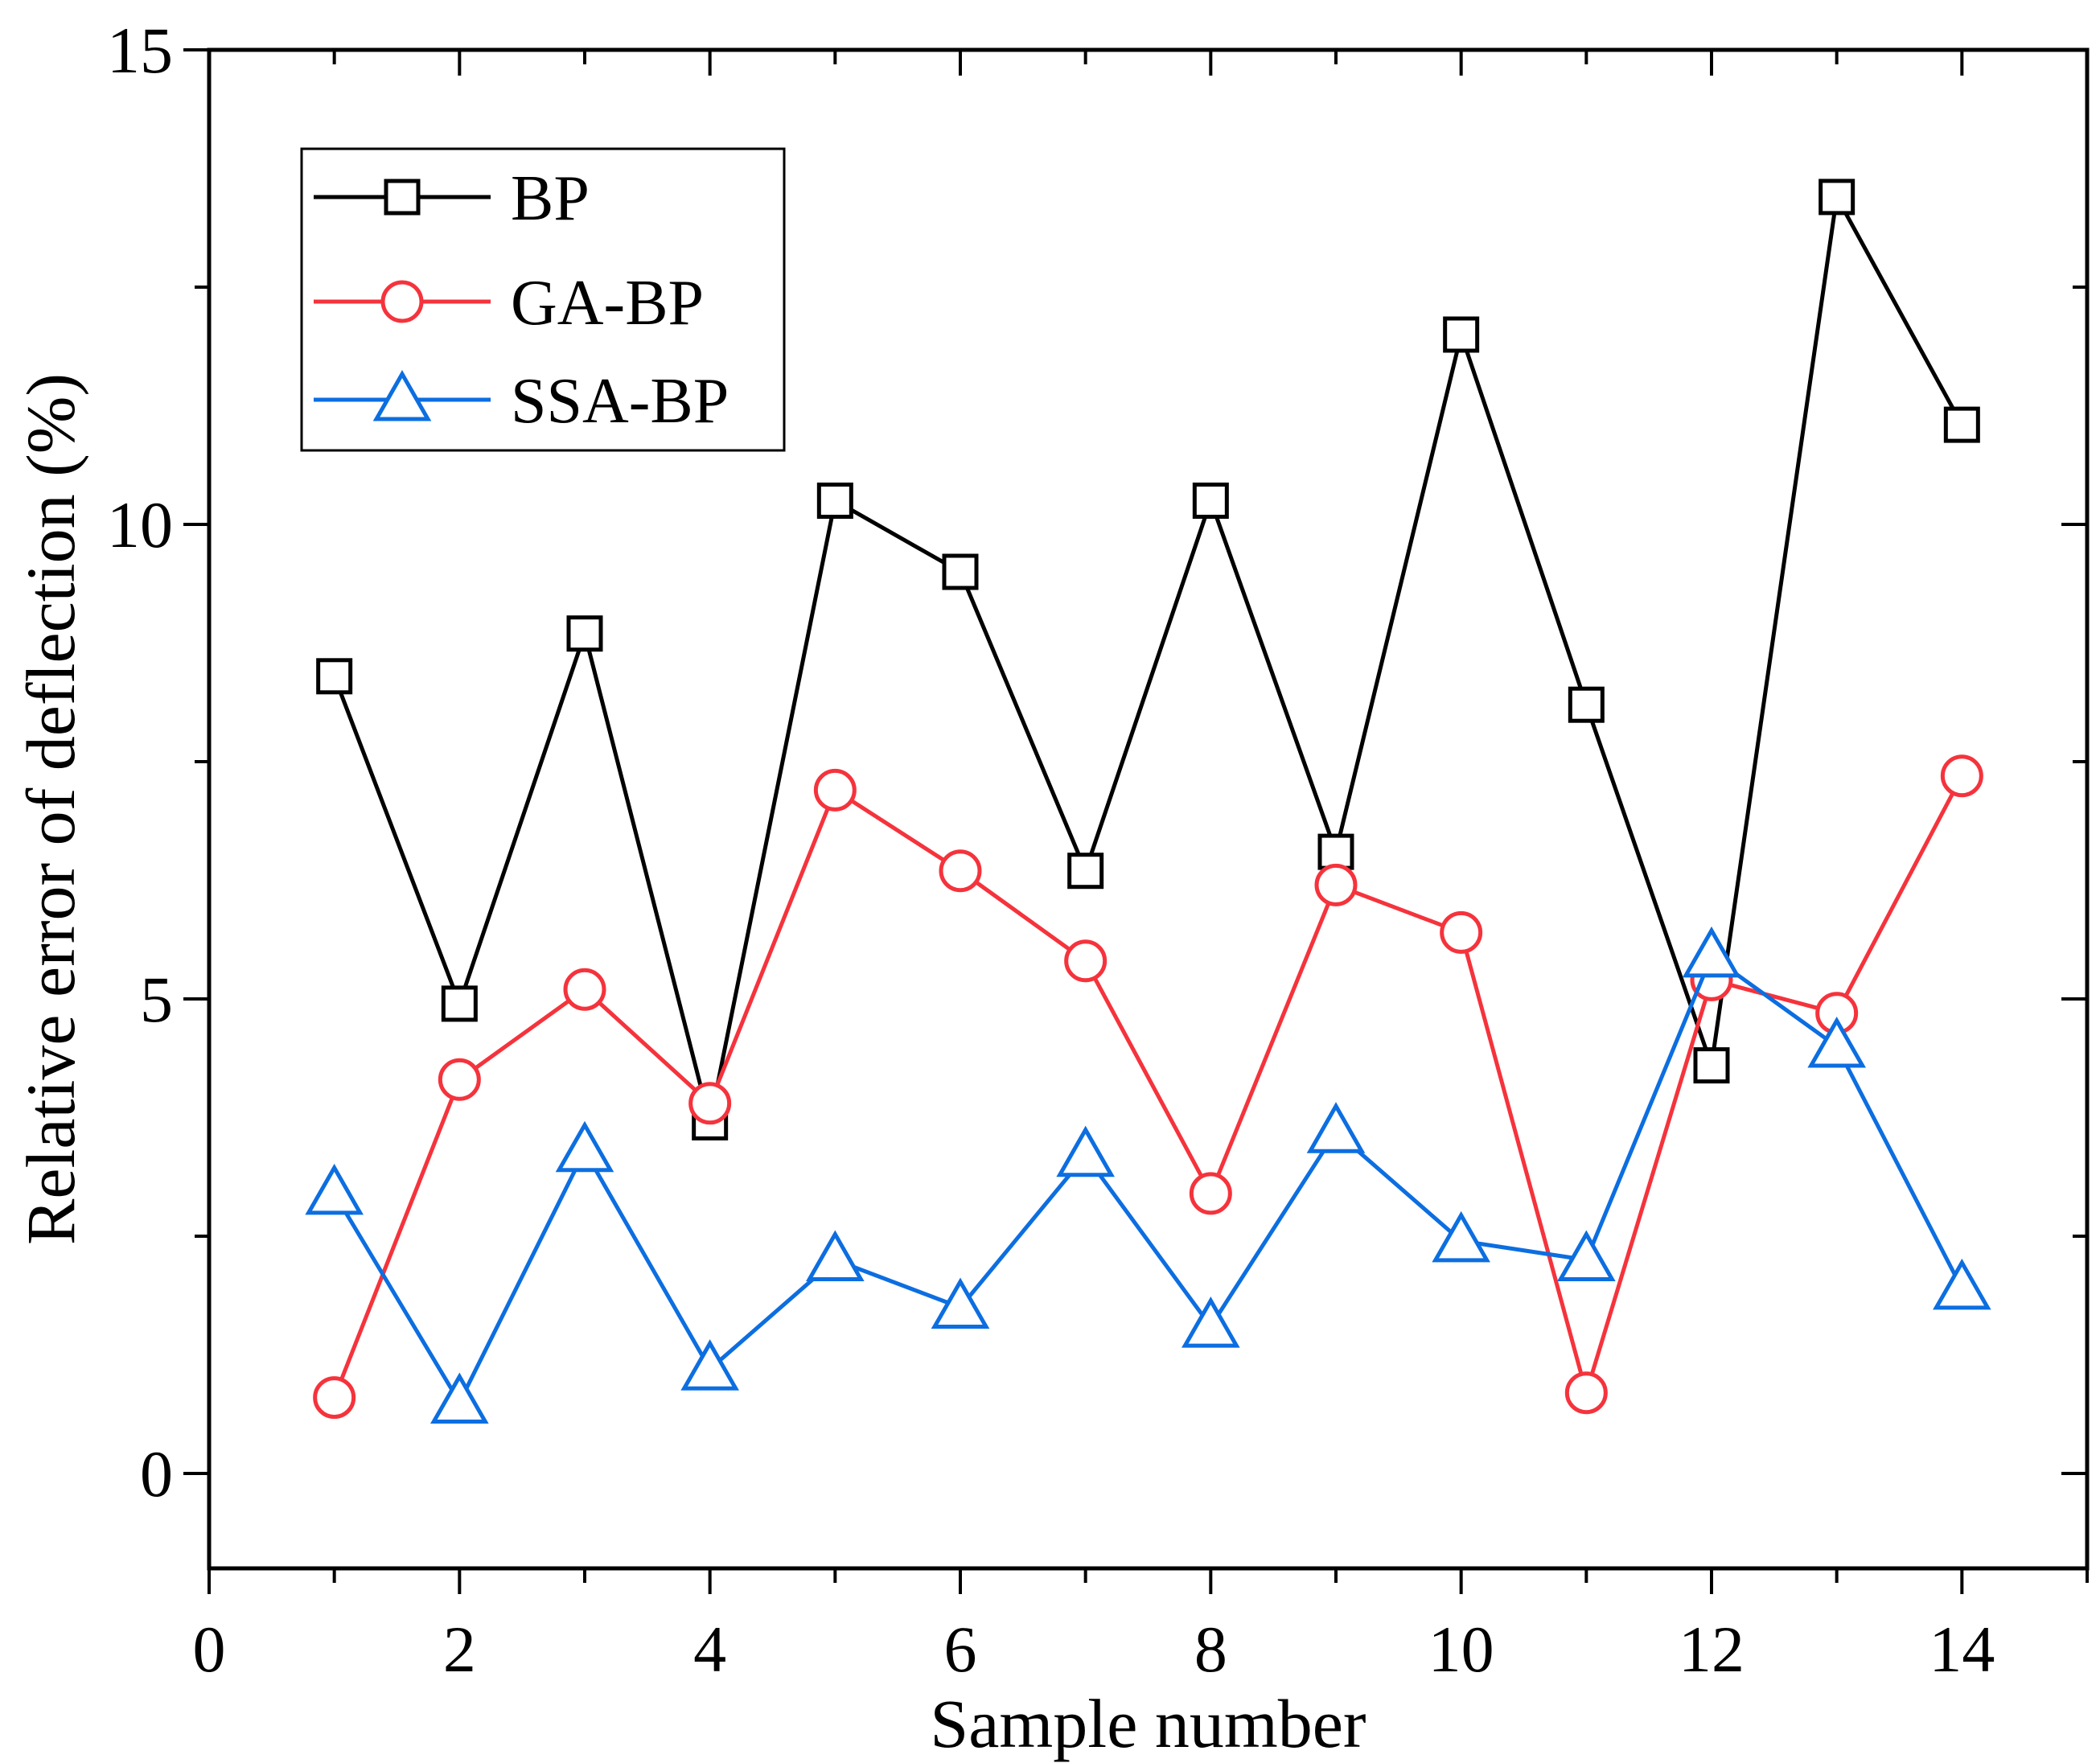  Describe the element at coordinates (402, 301) in the screenshot. I see `legend-marker-ga-bp` at that location.